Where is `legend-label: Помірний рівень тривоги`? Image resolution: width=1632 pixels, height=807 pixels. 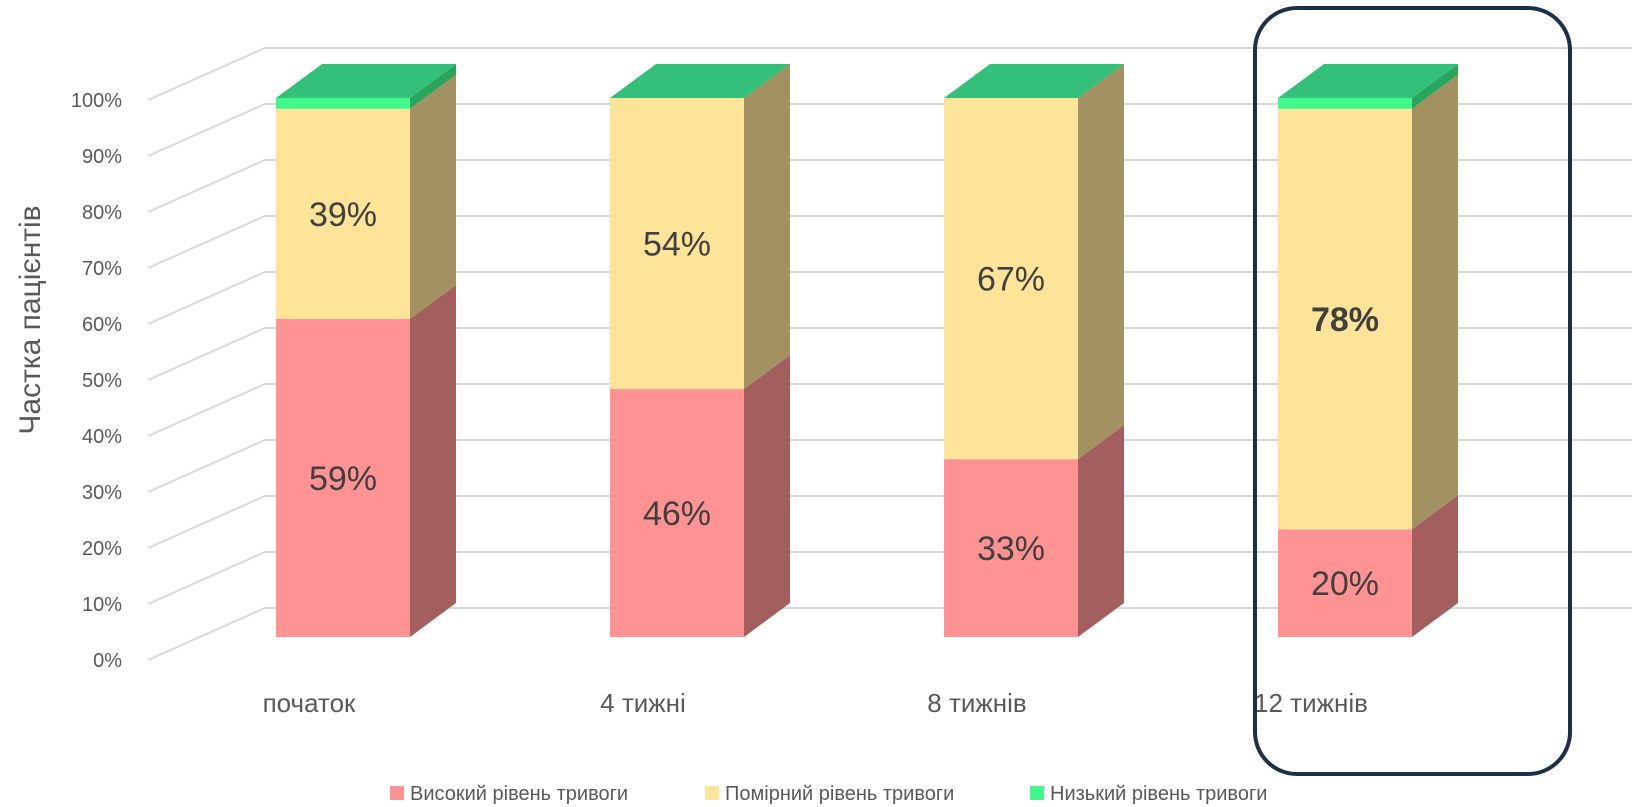 legend-label: Помірний рівень тривоги is located at coordinates (839, 794).